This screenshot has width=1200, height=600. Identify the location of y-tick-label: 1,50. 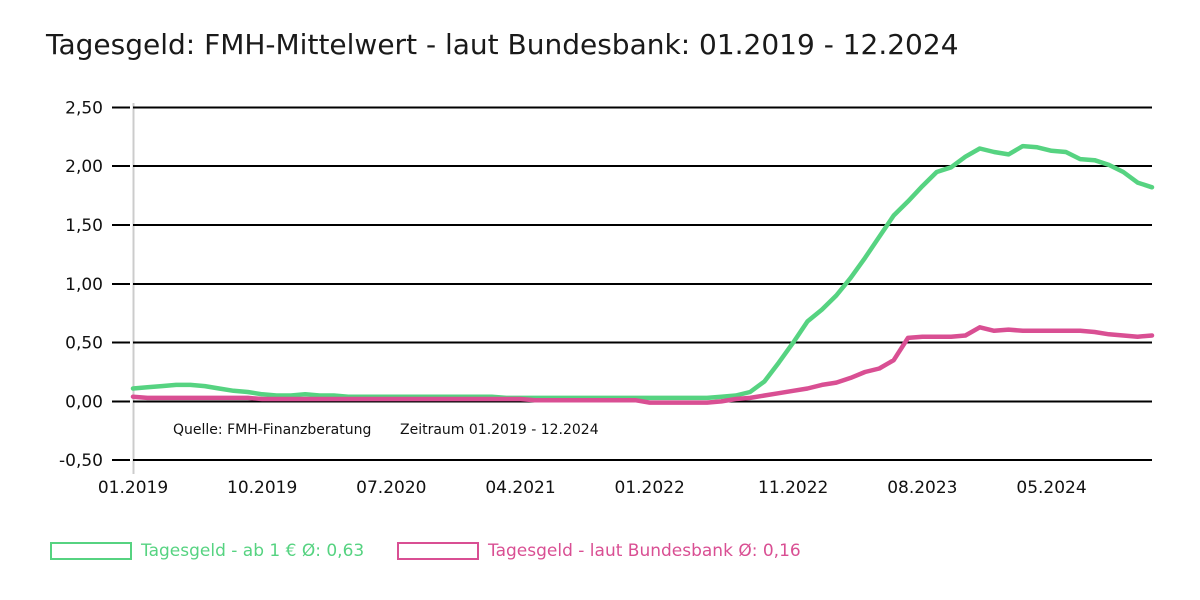
(84, 226).